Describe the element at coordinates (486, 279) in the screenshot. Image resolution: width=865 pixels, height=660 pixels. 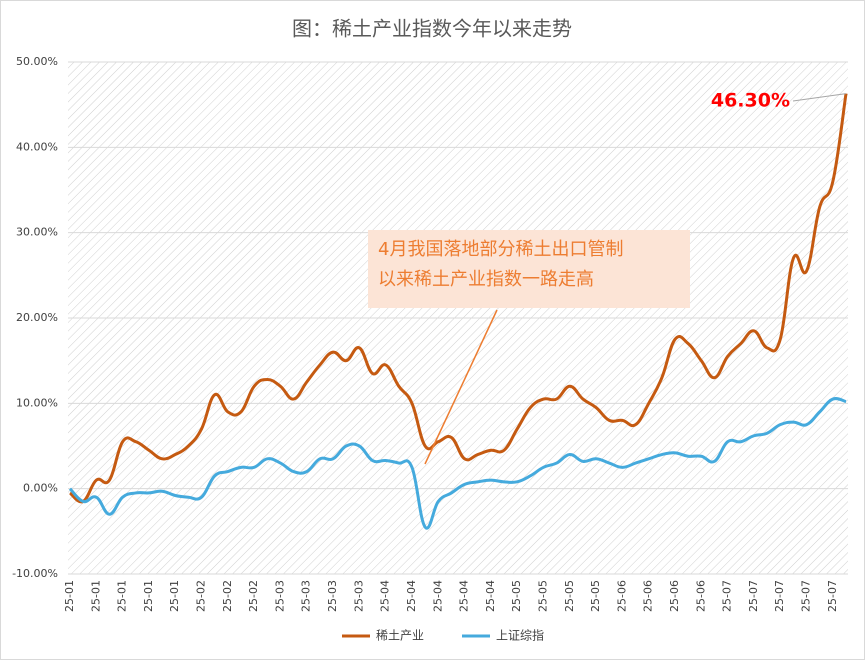
I see `annotation-text: 以来稀土产业指数一路走高` at that location.